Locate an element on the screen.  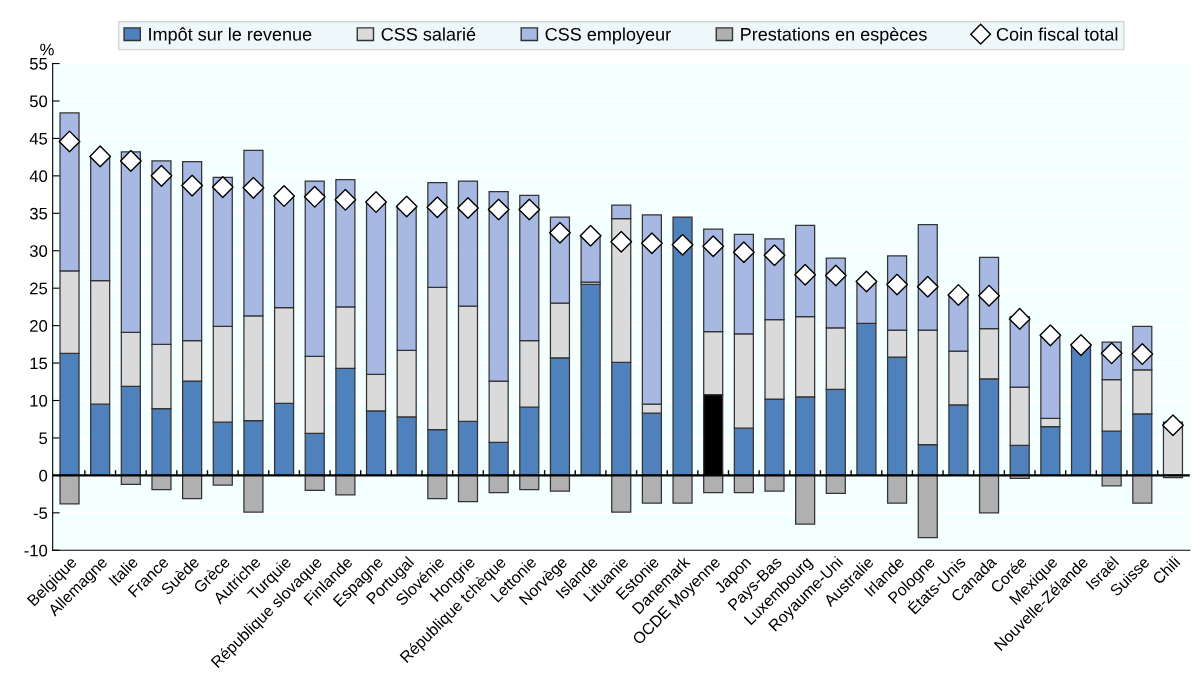
y-tick-label: -10 is located at coordinates (36, 550).